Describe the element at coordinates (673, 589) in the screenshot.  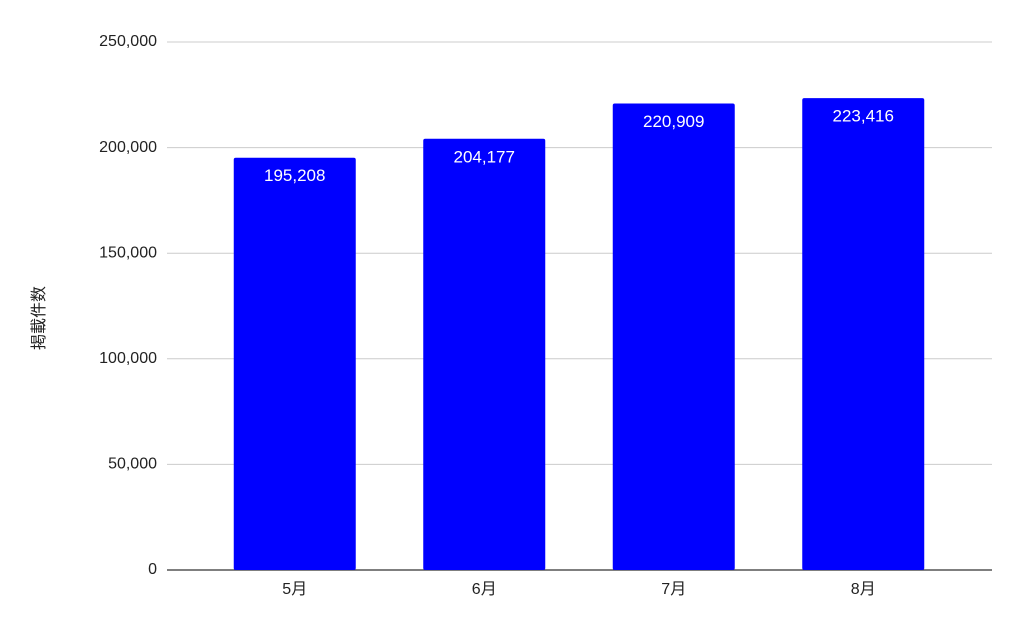
I see `x-tick-label: 7月` at that location.